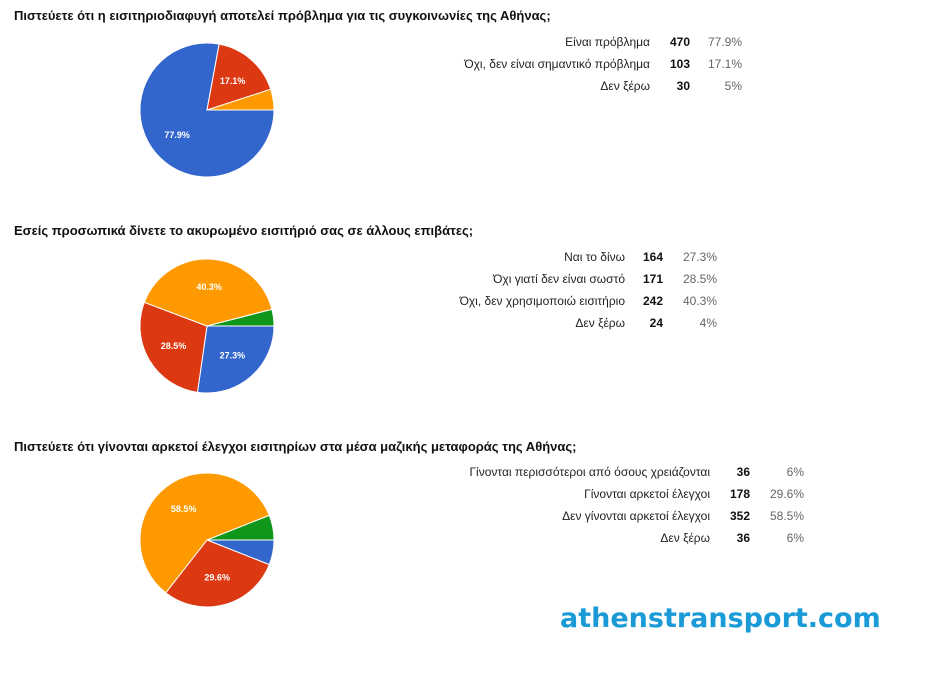  What do you see at coordinates (699, 257) in the screenshot?
I see `legend-percent: 27.3%` at bounding box center [699, 257].